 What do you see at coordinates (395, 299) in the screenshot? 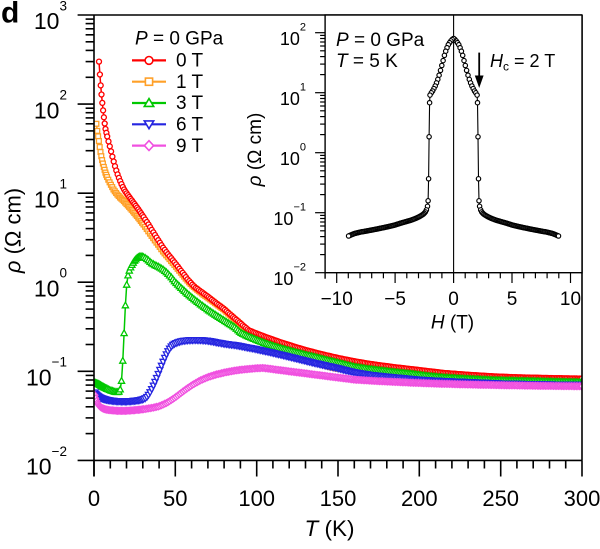
I see `svg-text: −5` at bounding box center [395, 299].